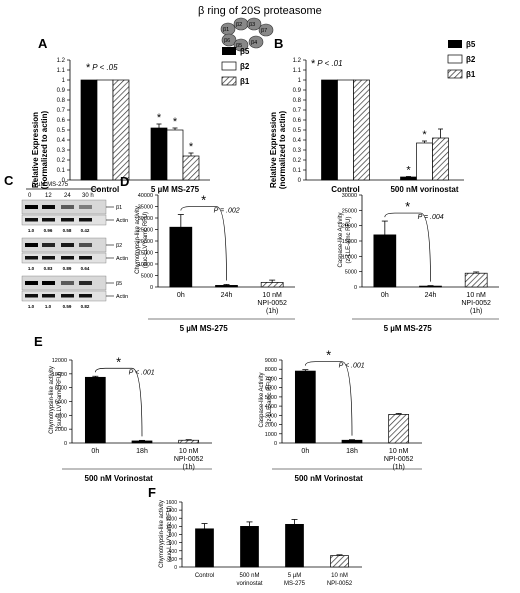 This screenshot has width=520, height=593. Describe the element at coordinates (271, 426) in the screenshot. I see `y-tick-label: 2000` at that location.